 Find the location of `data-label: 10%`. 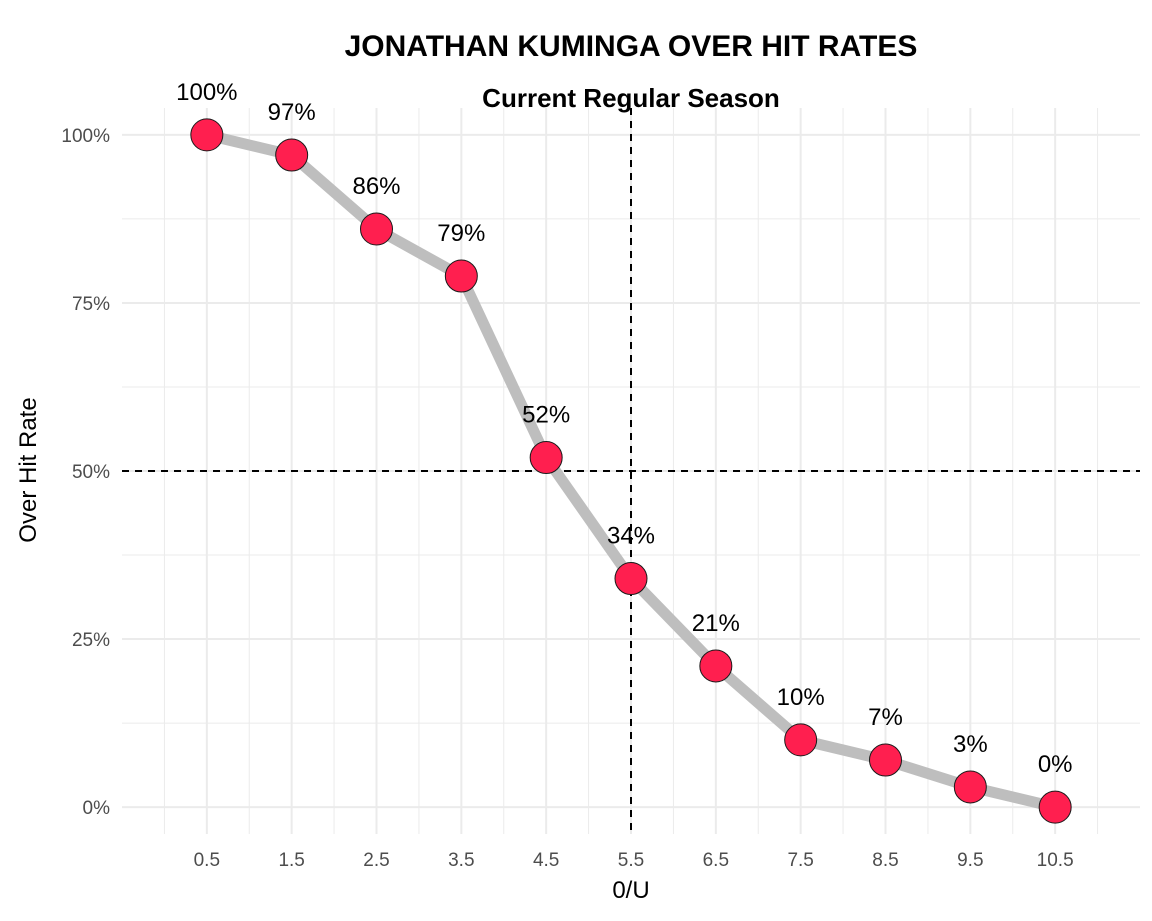

data-label: 10% is located at coordinates (801, 697).